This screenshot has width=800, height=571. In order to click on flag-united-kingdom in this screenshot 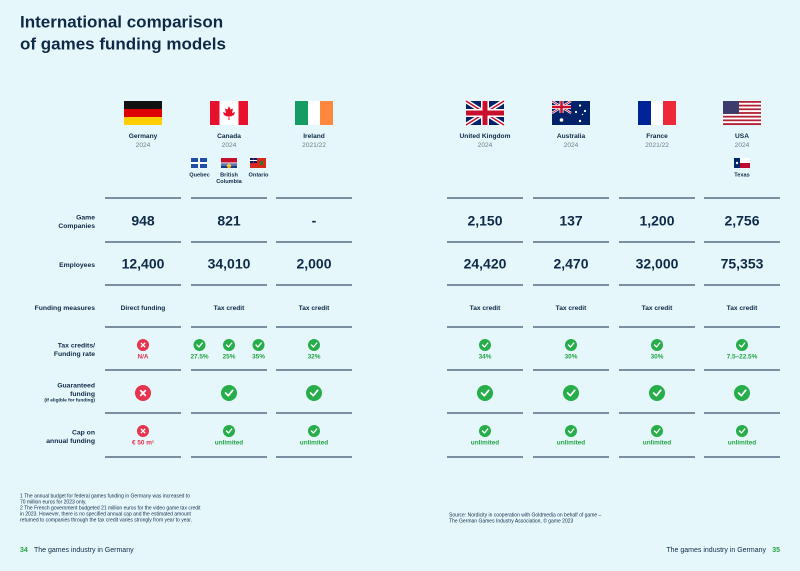, I will do `click(485, 113)`.